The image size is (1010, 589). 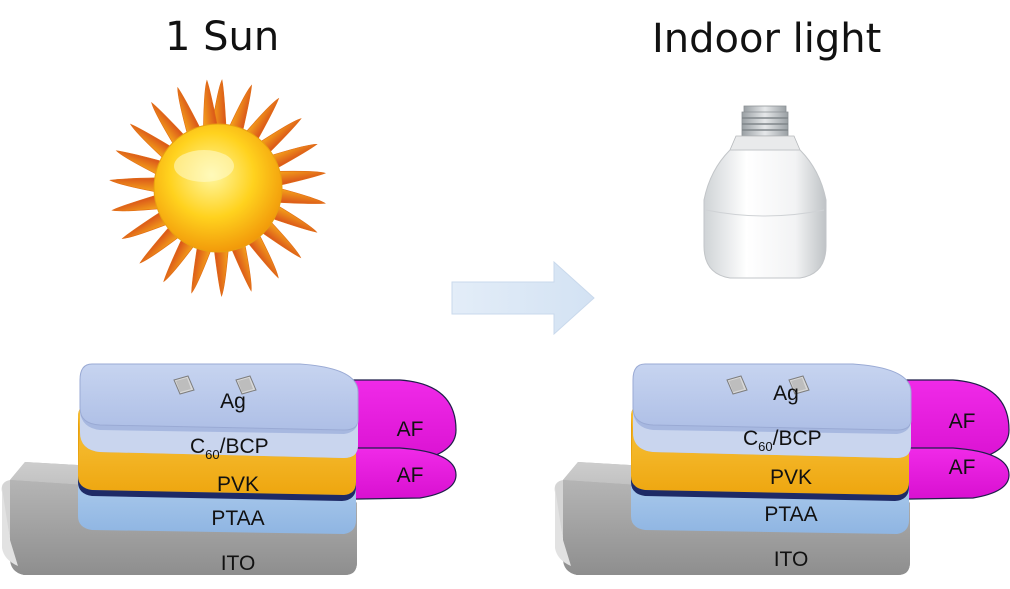 What do you see at coordinates (306, 482) in the screenshot?
I see `layer-labels-left: Ag C60/BCP PVK PTAA ITO AF AF` at bounding box center [306, 482].